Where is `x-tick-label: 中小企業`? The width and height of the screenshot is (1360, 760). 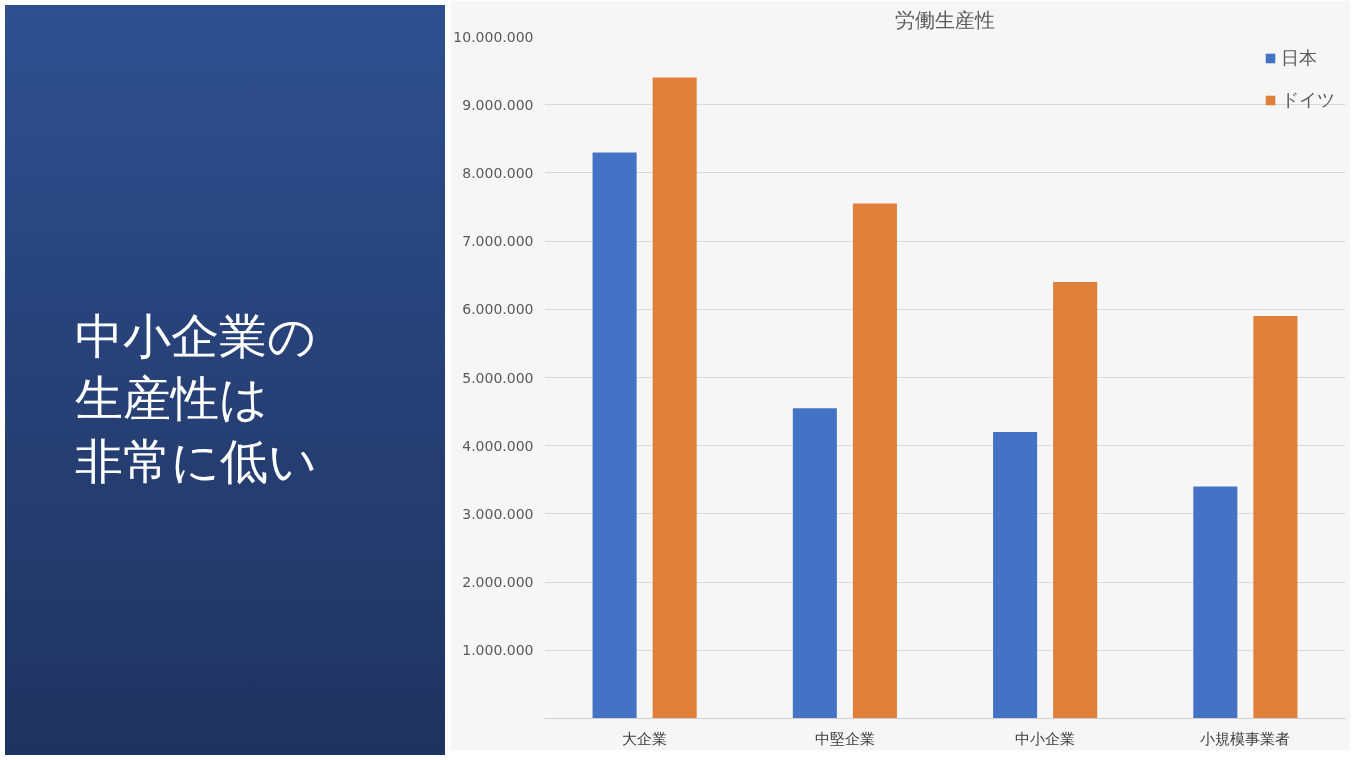 x-tick-label: 中小企業 is located at coordinates (1045, 738).